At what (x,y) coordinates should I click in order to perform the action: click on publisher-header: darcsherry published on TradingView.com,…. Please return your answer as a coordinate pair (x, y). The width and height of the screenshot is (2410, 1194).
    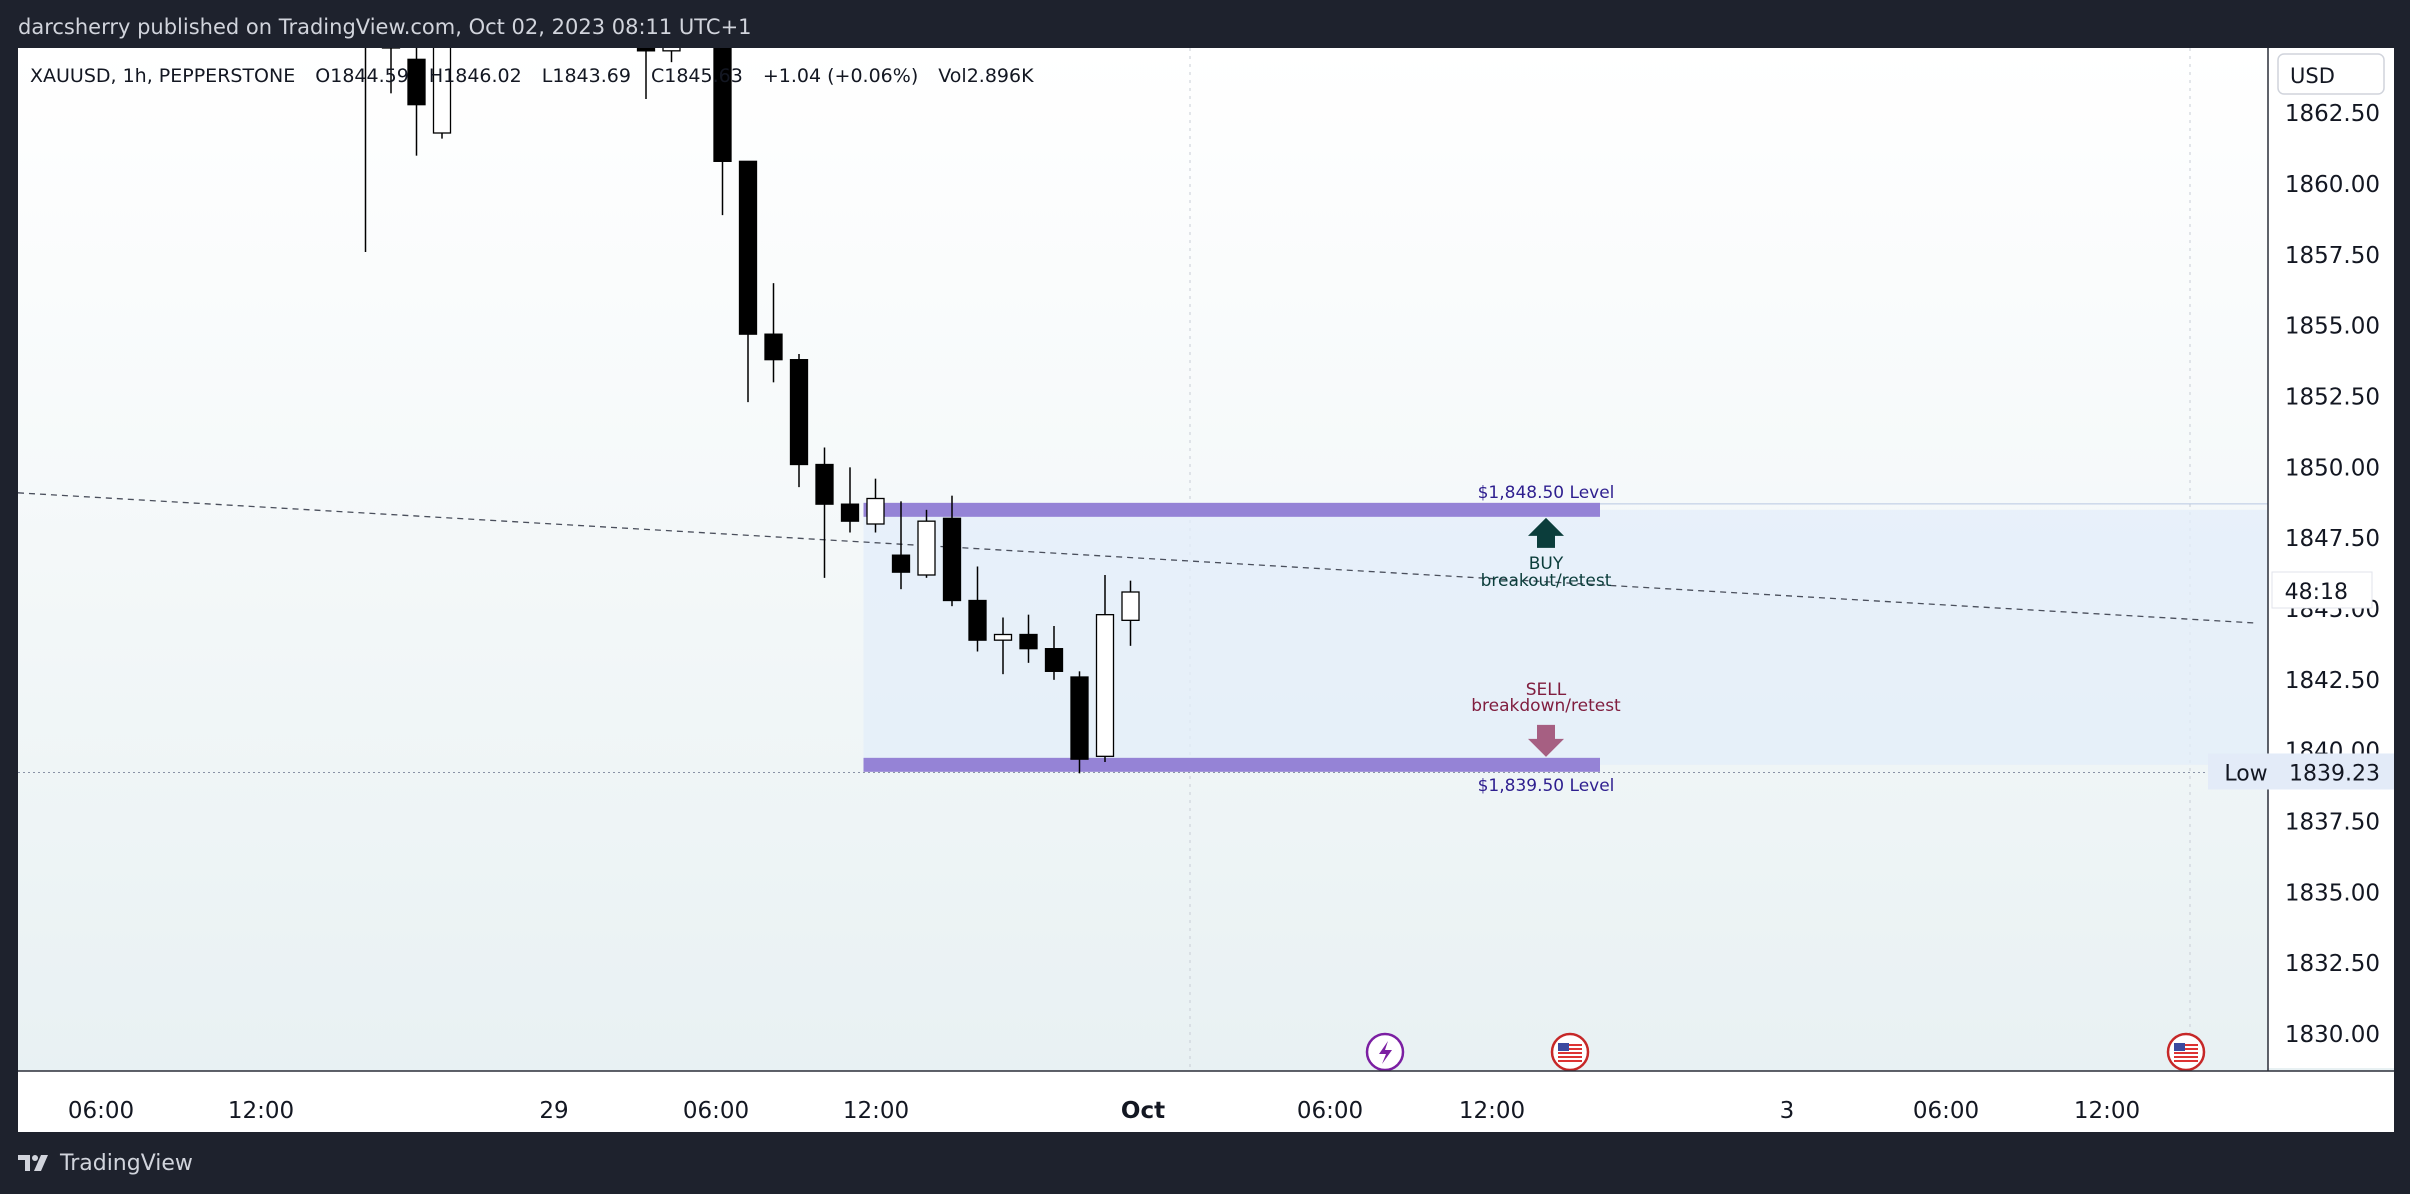
    Looking at the image, I should click on (1205, 24).